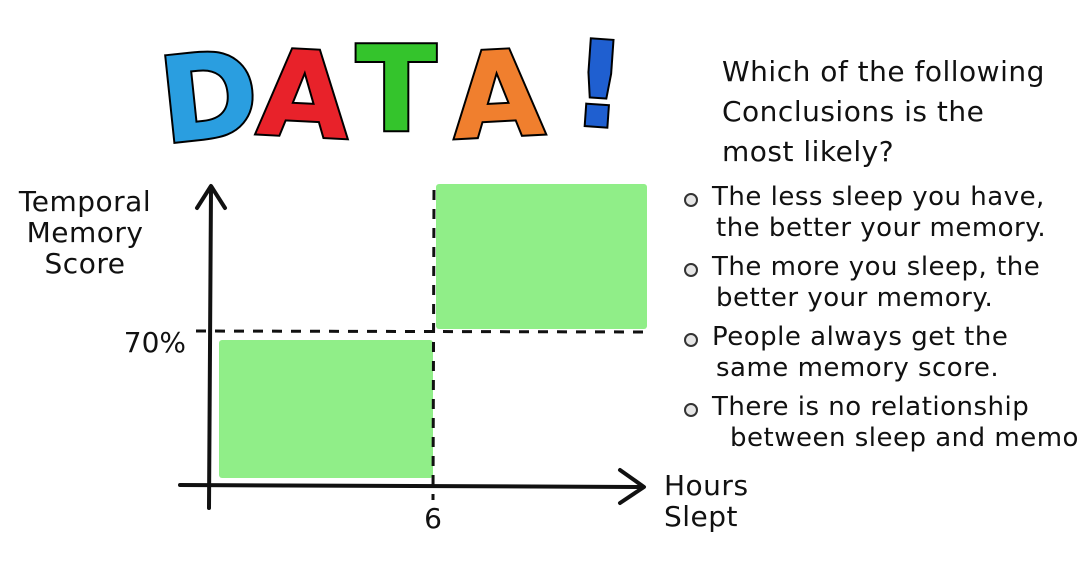  I want to click on threshold-6-hours-line, so click(433, 345).